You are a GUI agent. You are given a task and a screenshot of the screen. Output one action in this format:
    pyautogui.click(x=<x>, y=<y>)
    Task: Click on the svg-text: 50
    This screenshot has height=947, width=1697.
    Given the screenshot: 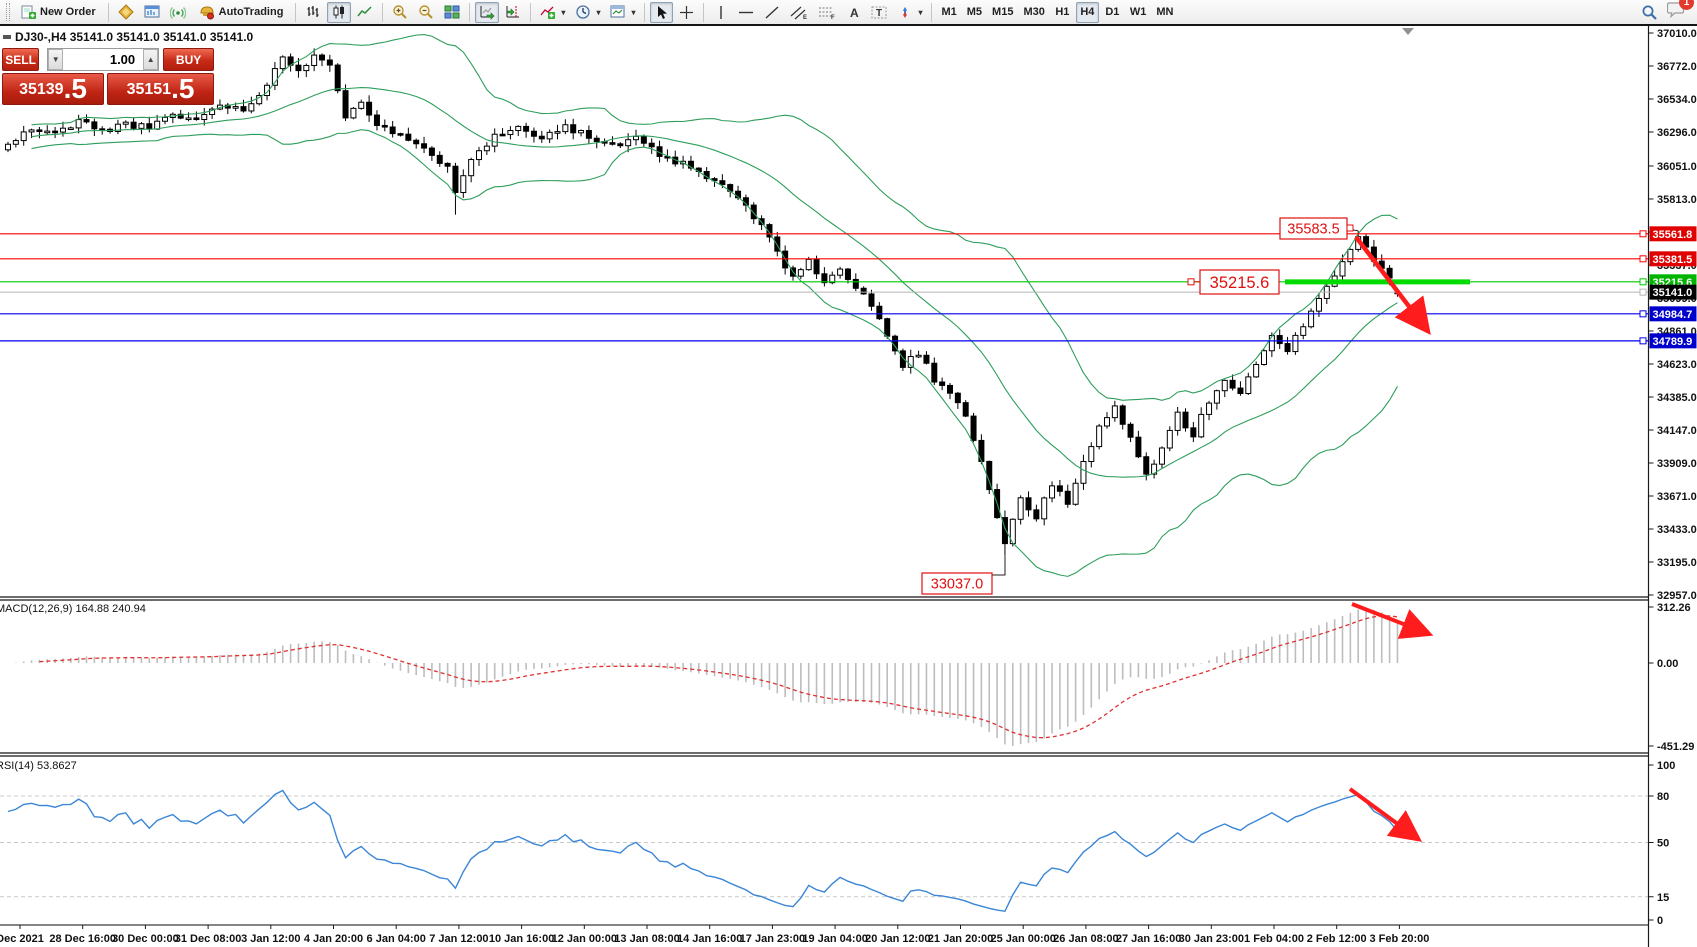 What is the action you would take?
    pyautogui.click(x=1663, y=844)
    